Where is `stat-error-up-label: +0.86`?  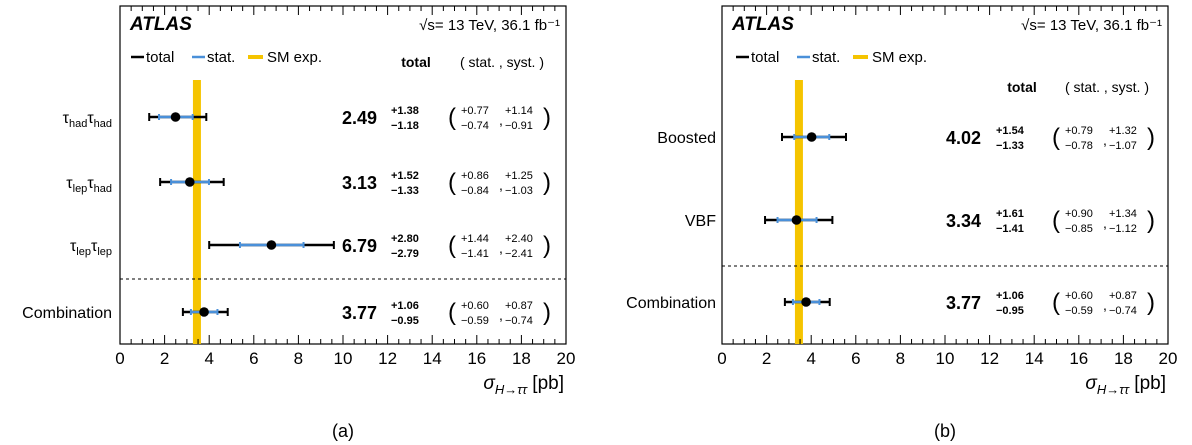 stat-error-up-label: +0.86 is located at coordinates (475, 176).